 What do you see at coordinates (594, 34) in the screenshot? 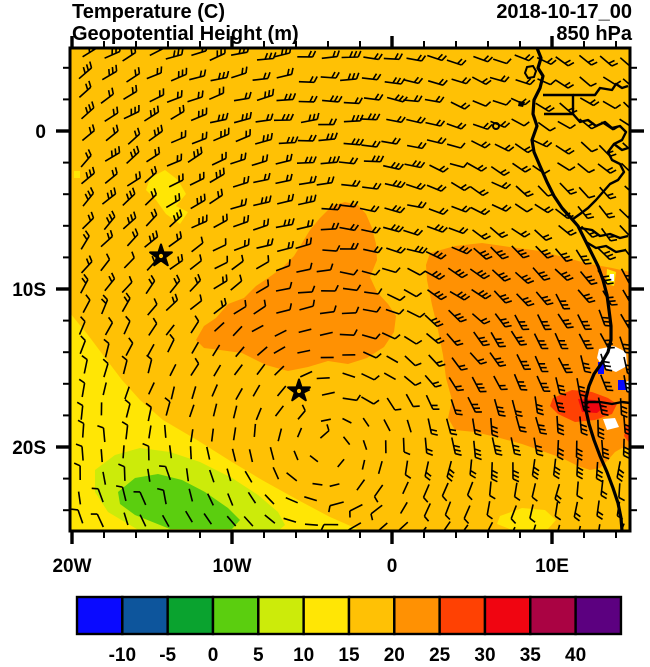
I see `plot-level: 850 hPa` at bounding box center [594, 34].